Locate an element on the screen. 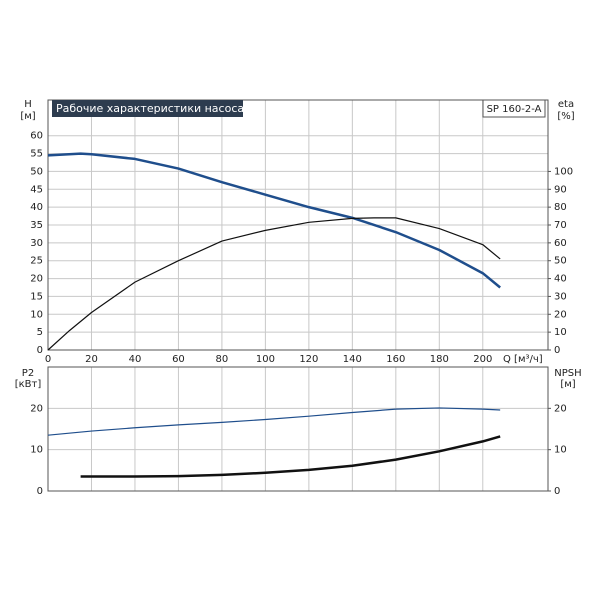  y-tick-label: 55 is located at coordinates (36, 154).